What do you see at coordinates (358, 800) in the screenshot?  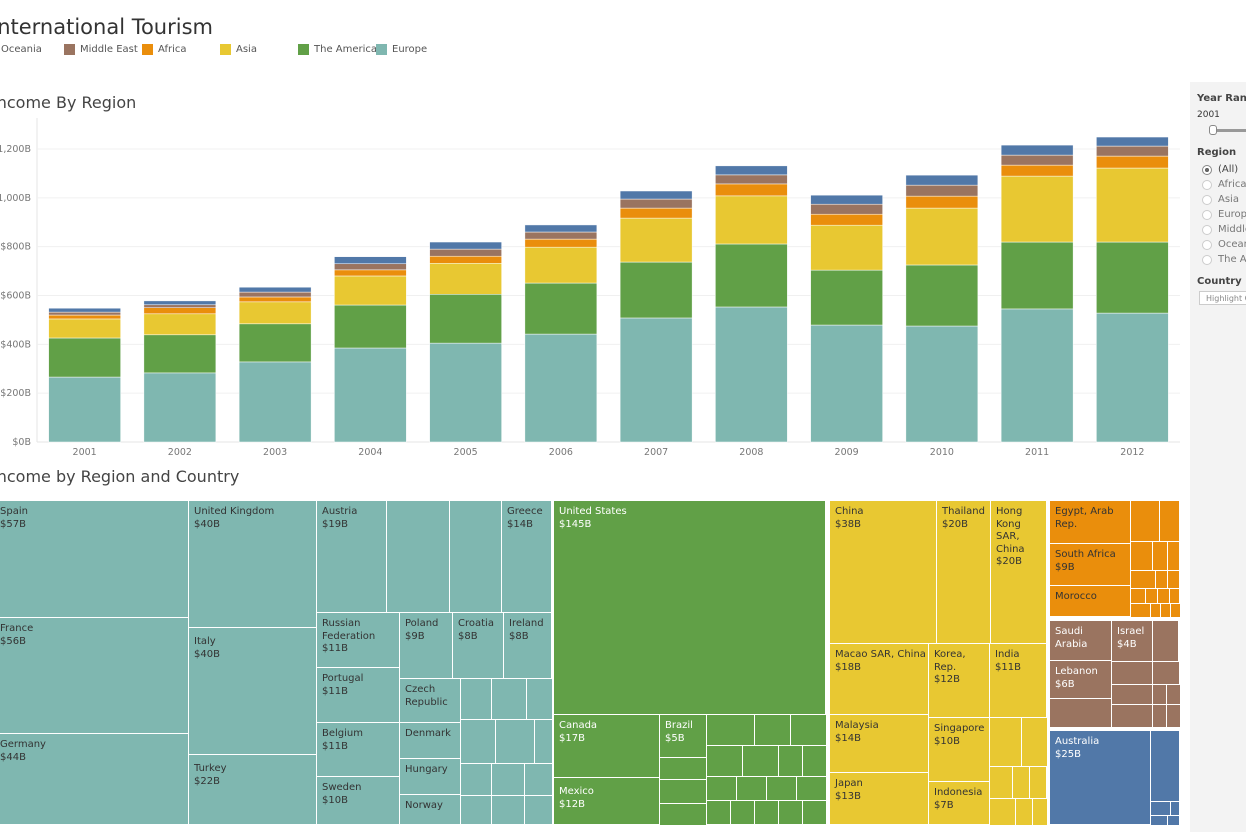 I see `treemap-cell-sweden: Sweden $10B` at bounding box center [358, 800].